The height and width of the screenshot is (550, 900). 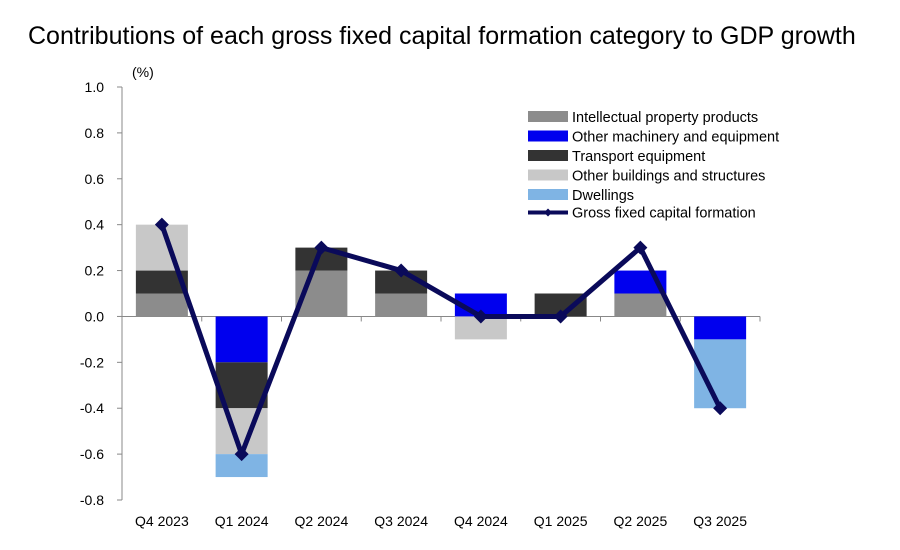 What do you see at coordinates (561, 521) in the screenshot?
I see `x-tick-label: Q1 2025` at bounding box center [561, 521].